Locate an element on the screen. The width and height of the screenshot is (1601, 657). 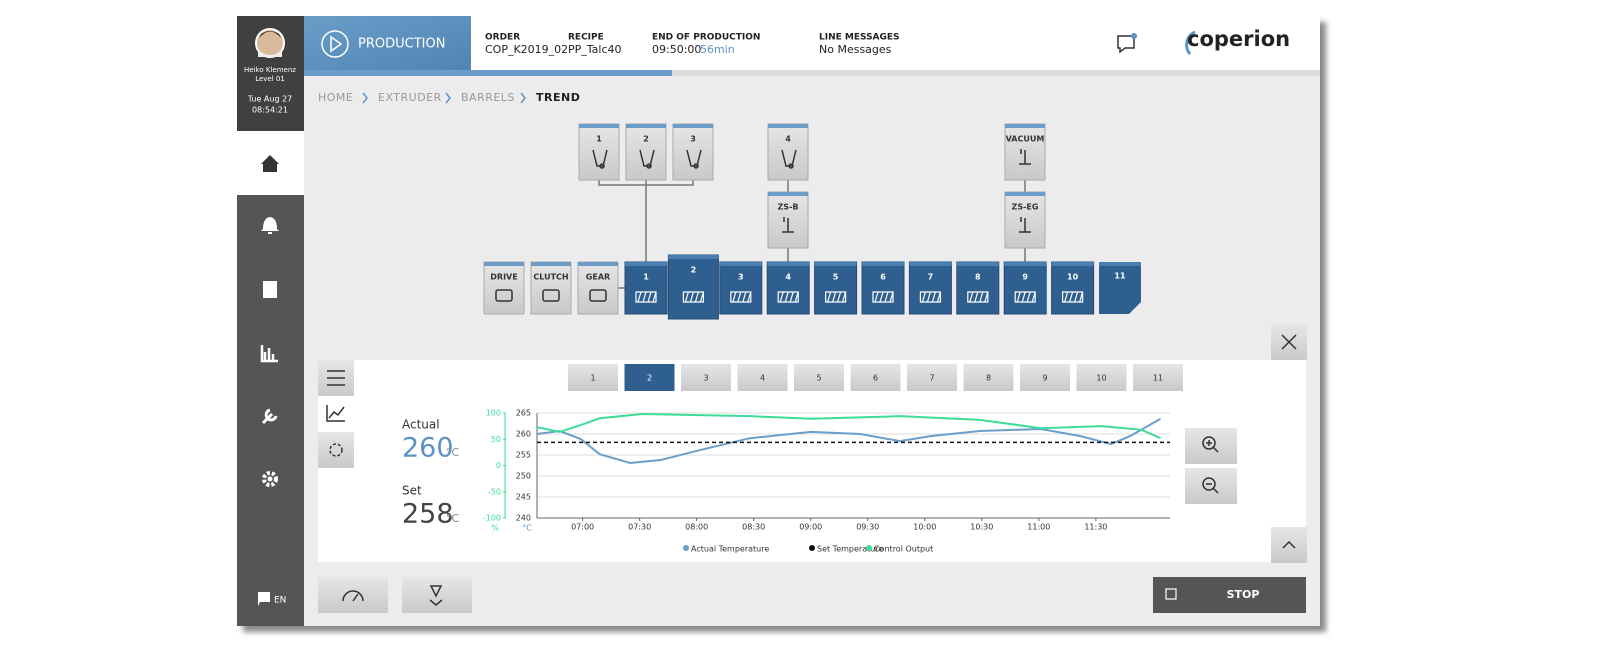
collapse-icon is located at coordinates (1289, 544).